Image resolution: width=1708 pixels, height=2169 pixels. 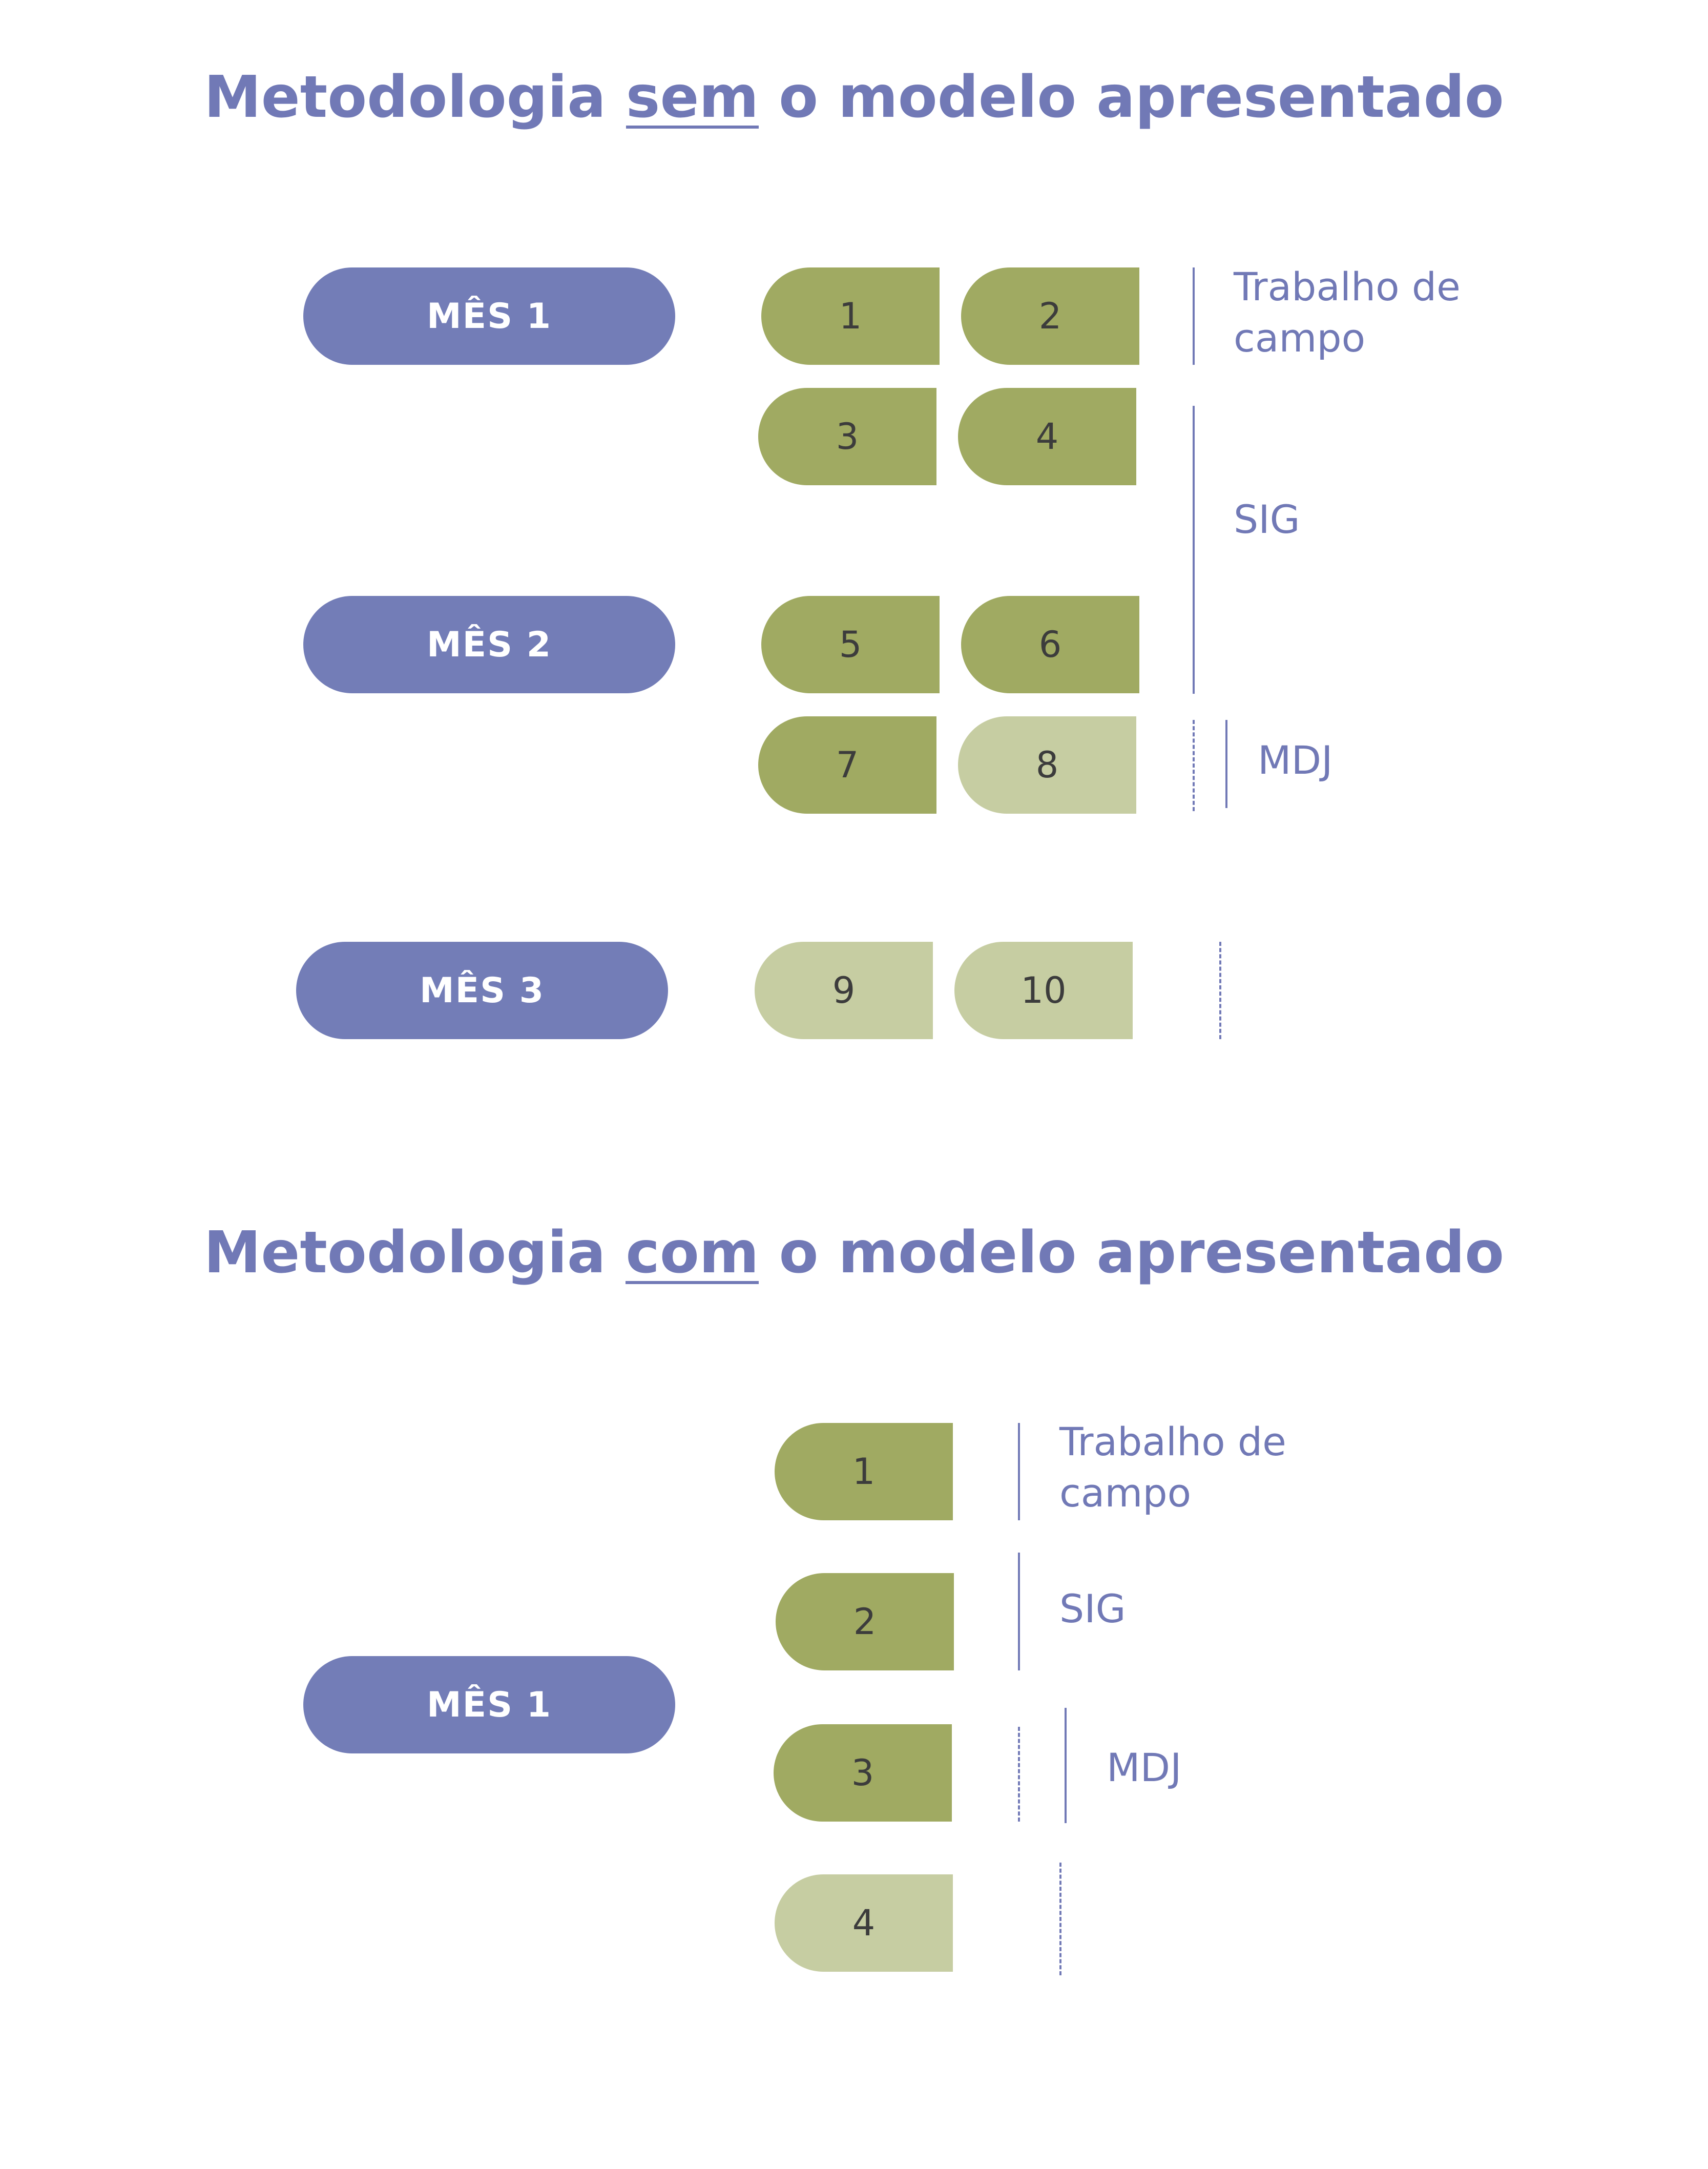 What do you see at coordinates (1050, 644) in the screenshot?
I see `task-block-6: 6` at bounding box center [1050, 644].